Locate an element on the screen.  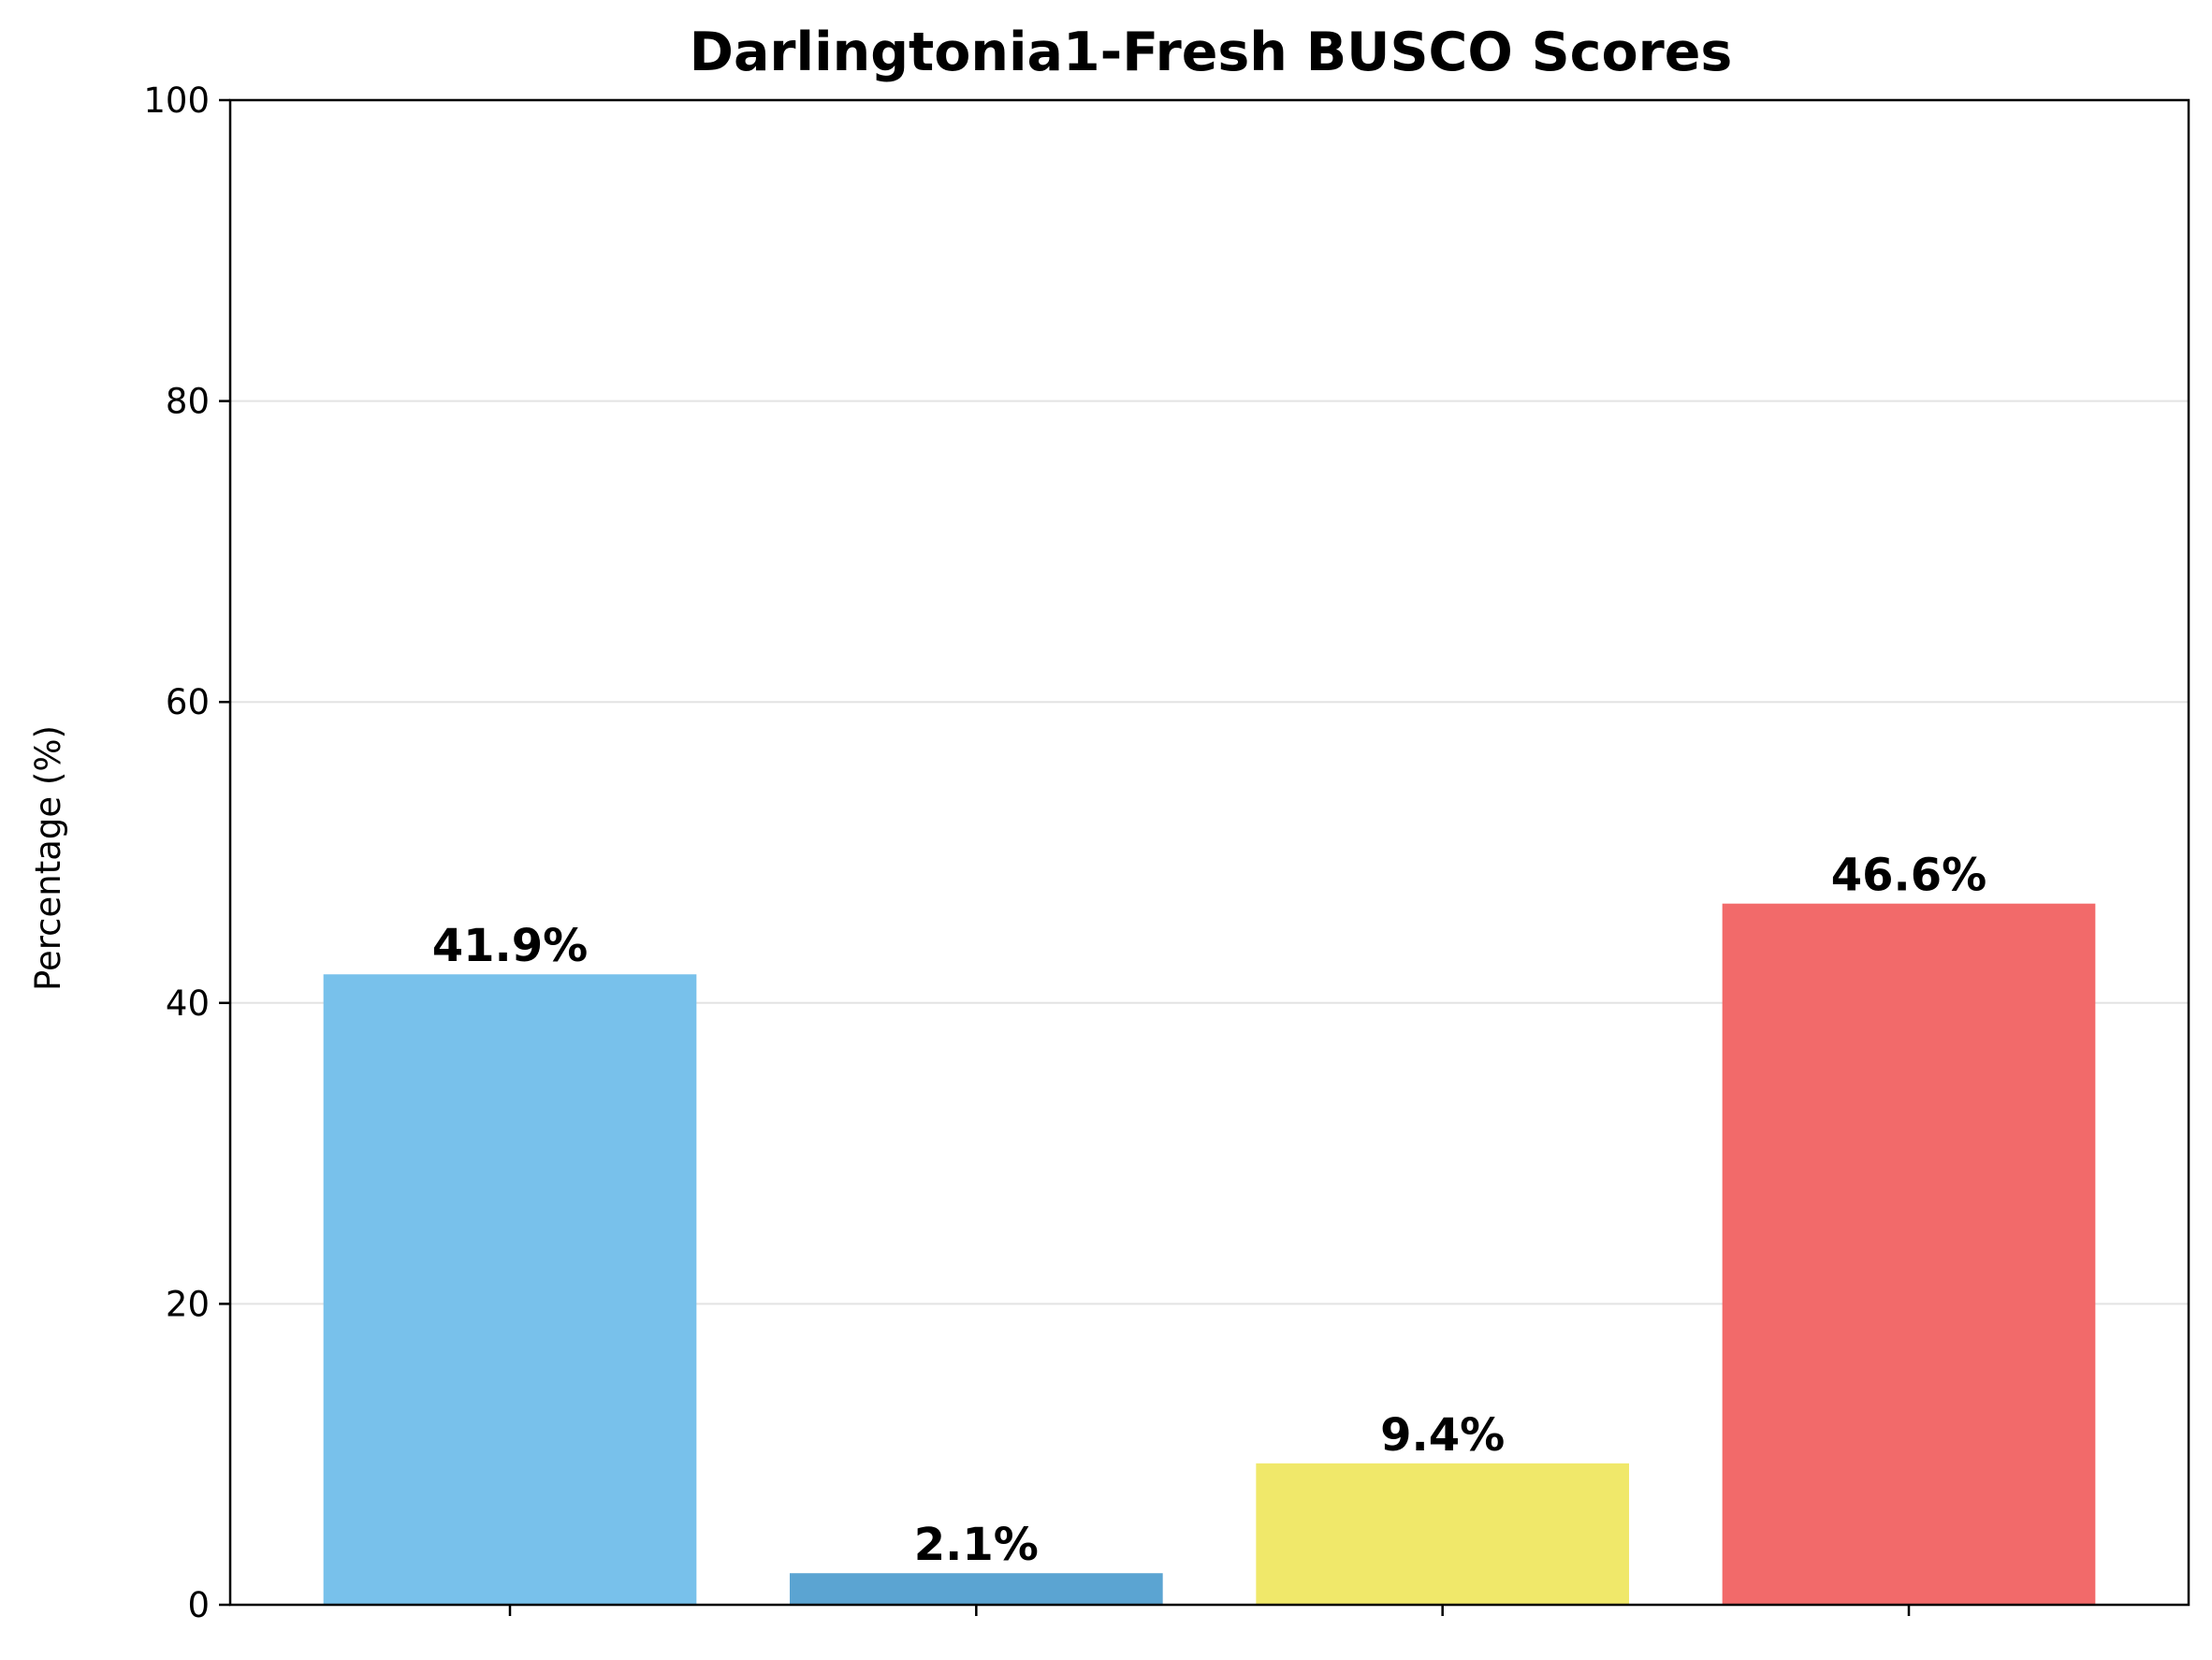
y-tick-label: 20 is located at coordinates (188, 1304).